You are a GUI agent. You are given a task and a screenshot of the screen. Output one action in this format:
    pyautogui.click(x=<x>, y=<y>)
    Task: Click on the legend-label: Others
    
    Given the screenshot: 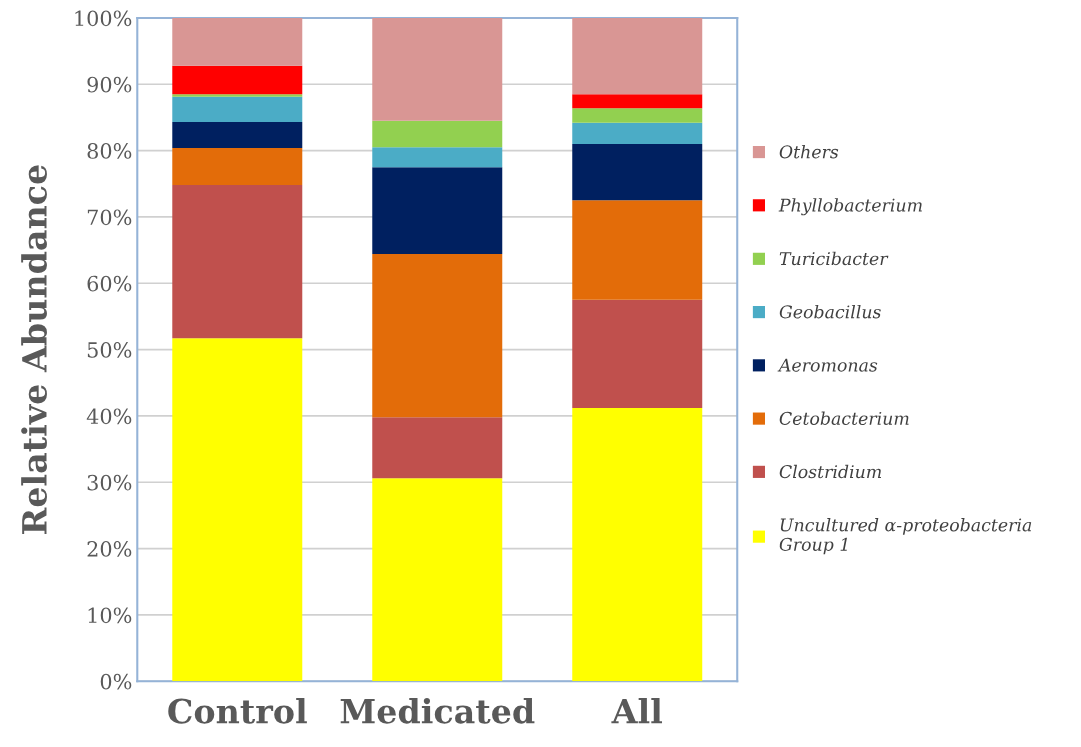 What is the action you would take?
    pyautogui.click(x=809, y=151)
    